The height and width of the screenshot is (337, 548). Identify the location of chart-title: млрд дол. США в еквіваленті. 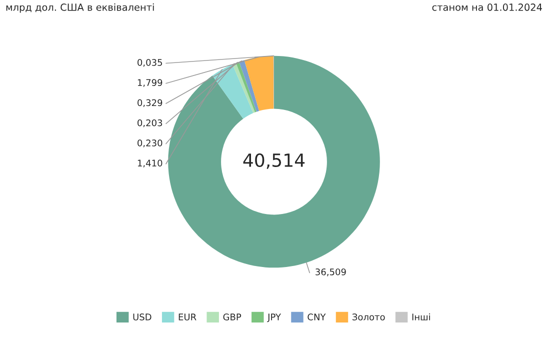
(80, 8).